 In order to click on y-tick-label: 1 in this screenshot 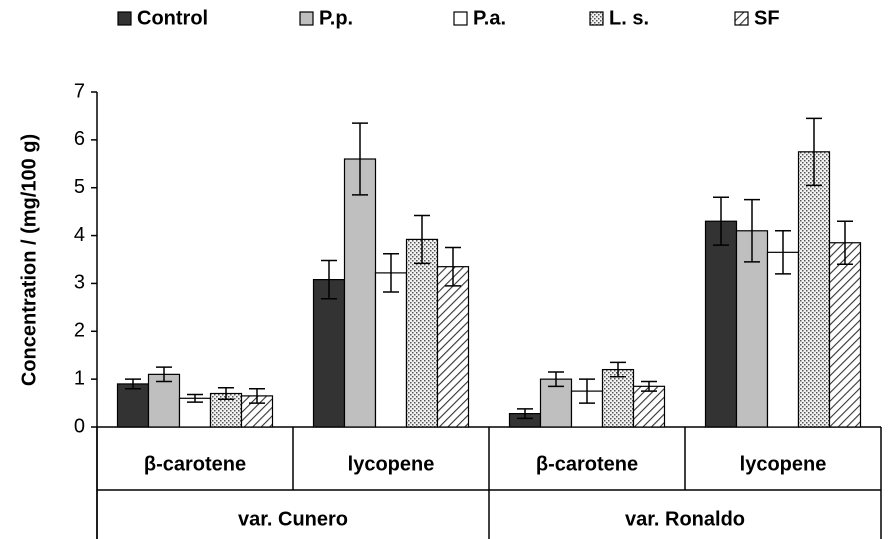, I will do `click(79, 378)`.